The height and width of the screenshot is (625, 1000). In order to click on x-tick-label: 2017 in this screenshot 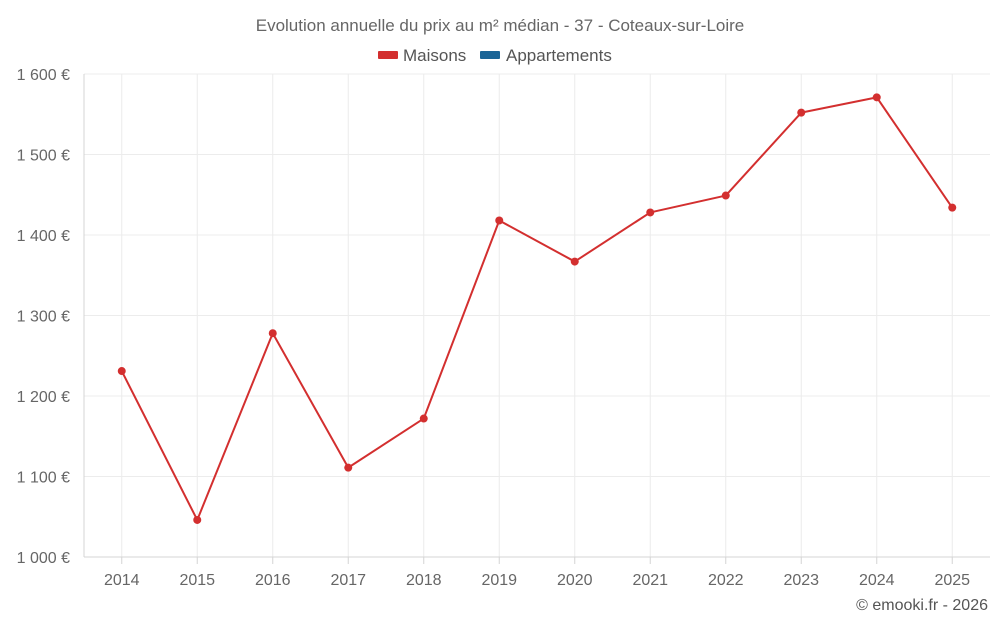, I will do `click(348, 580)`.